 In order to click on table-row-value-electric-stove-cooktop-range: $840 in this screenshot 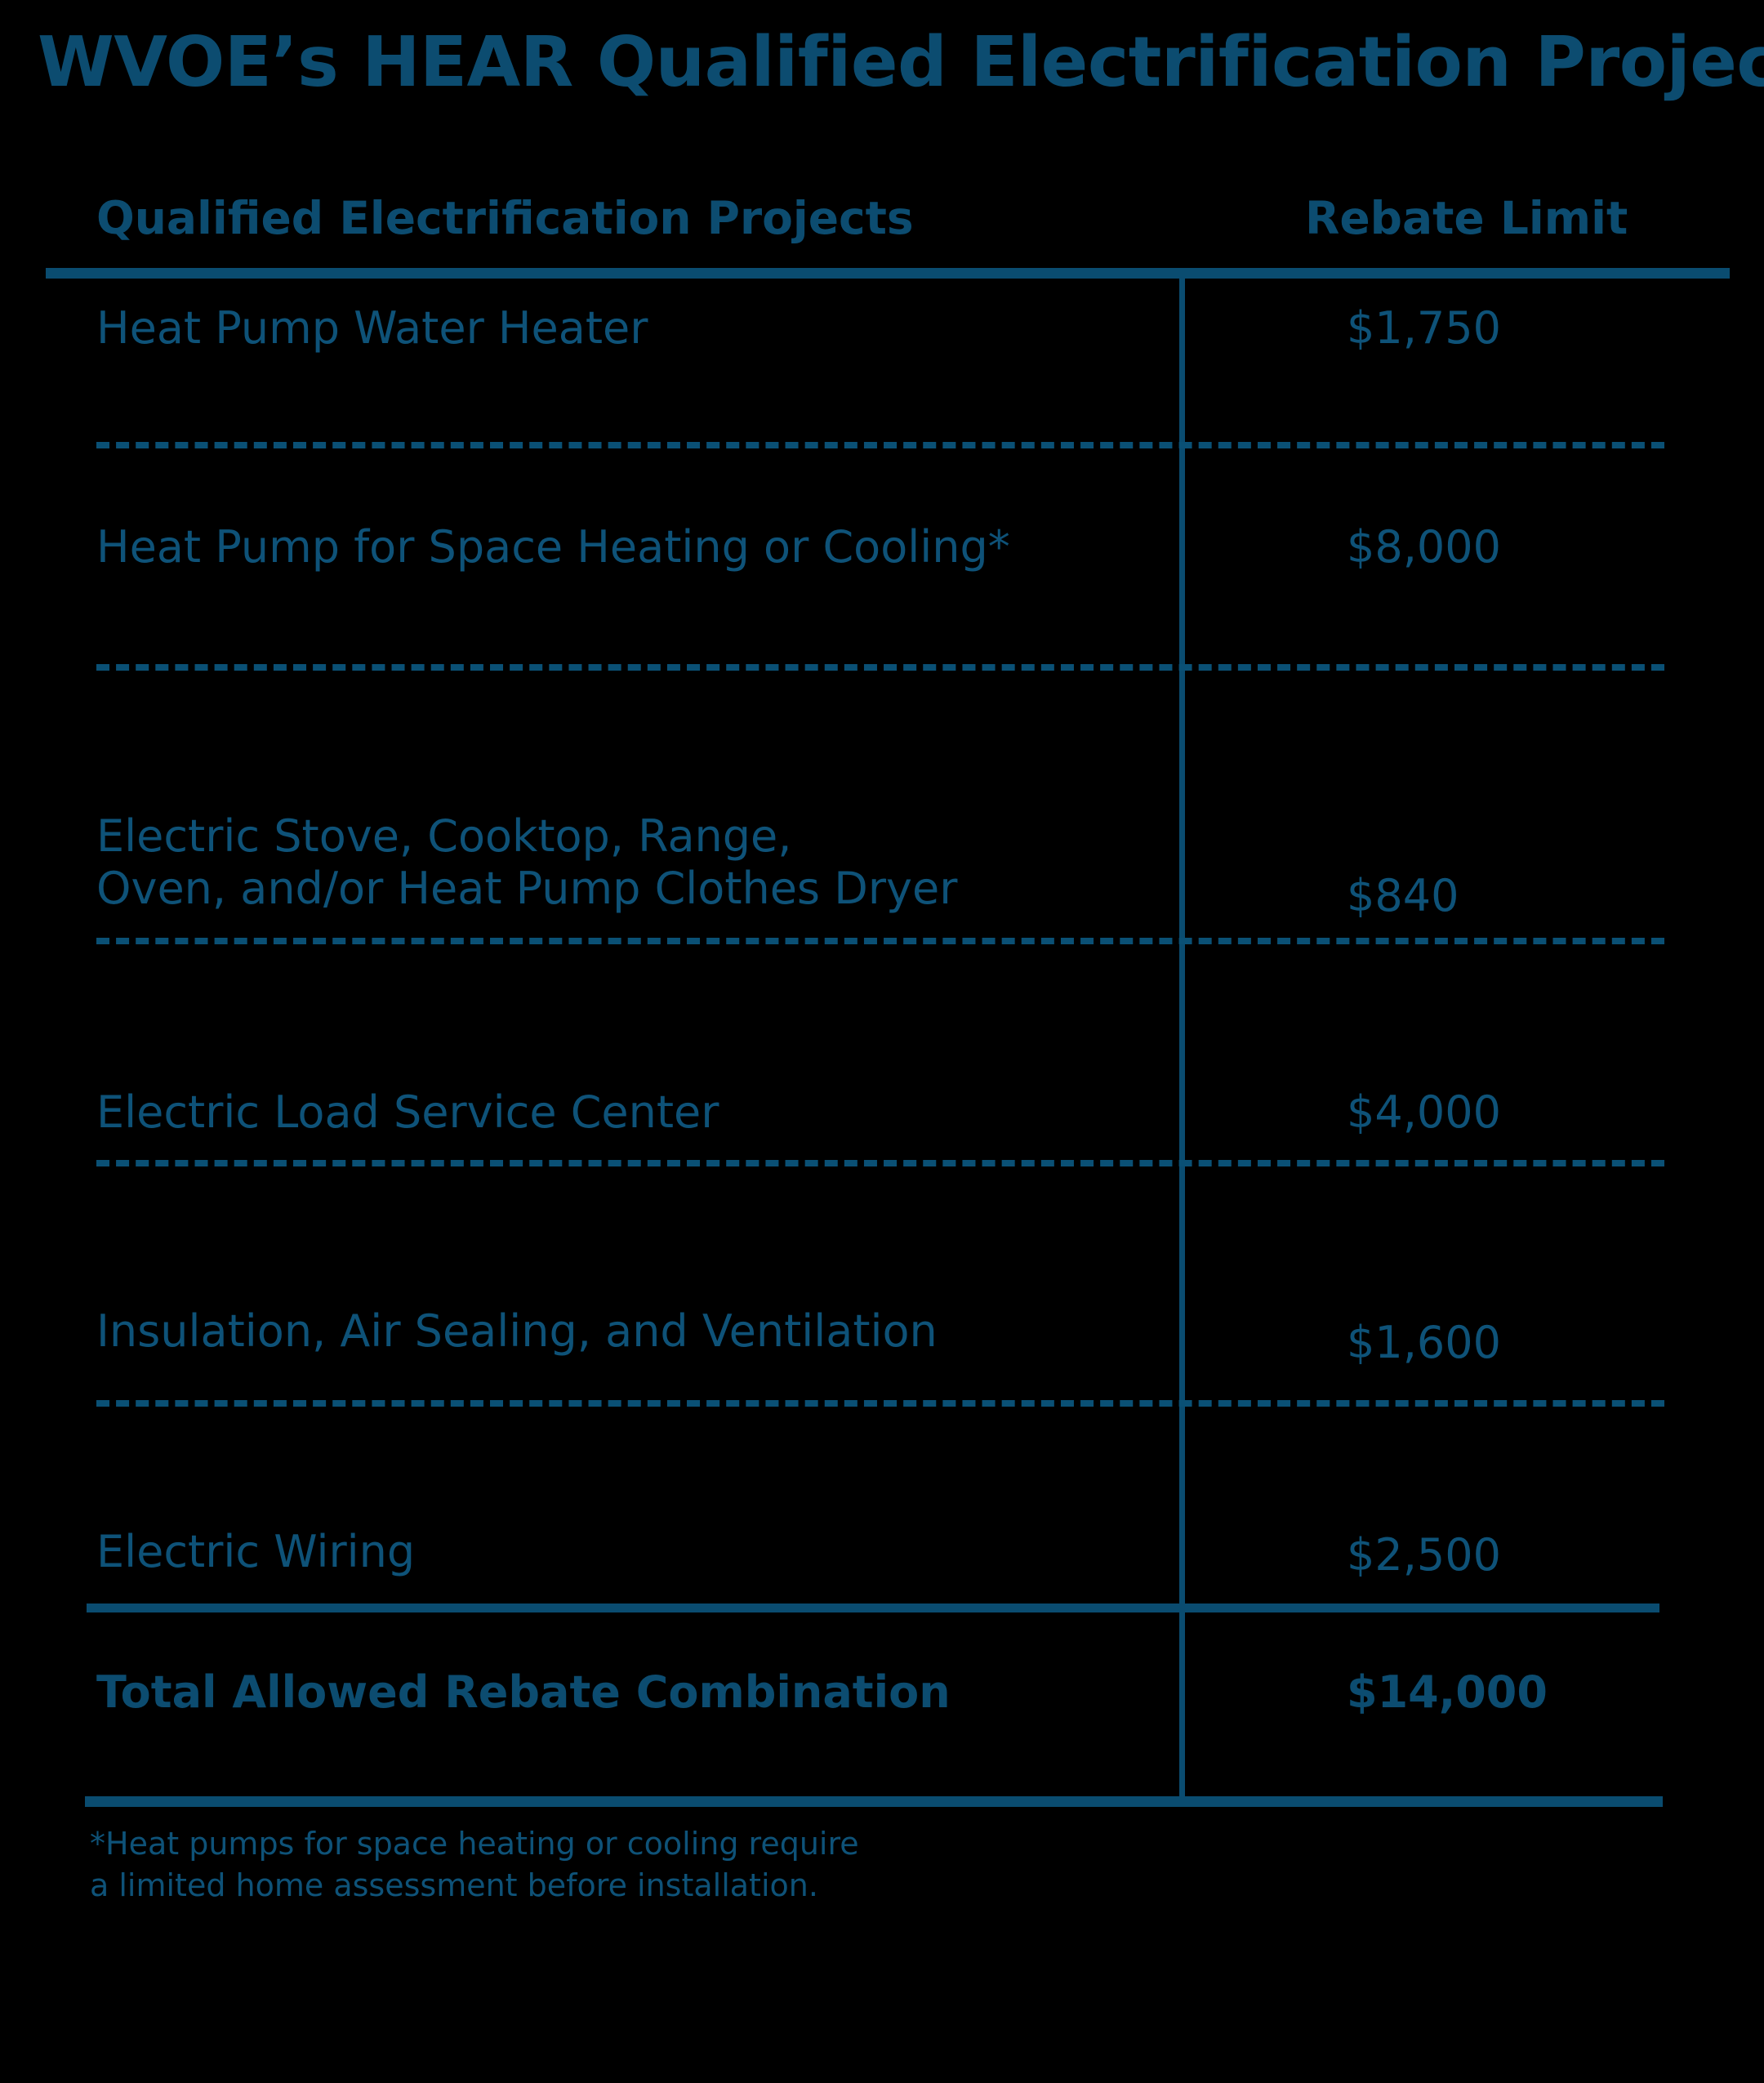, I will do `click(1403, 895)`.